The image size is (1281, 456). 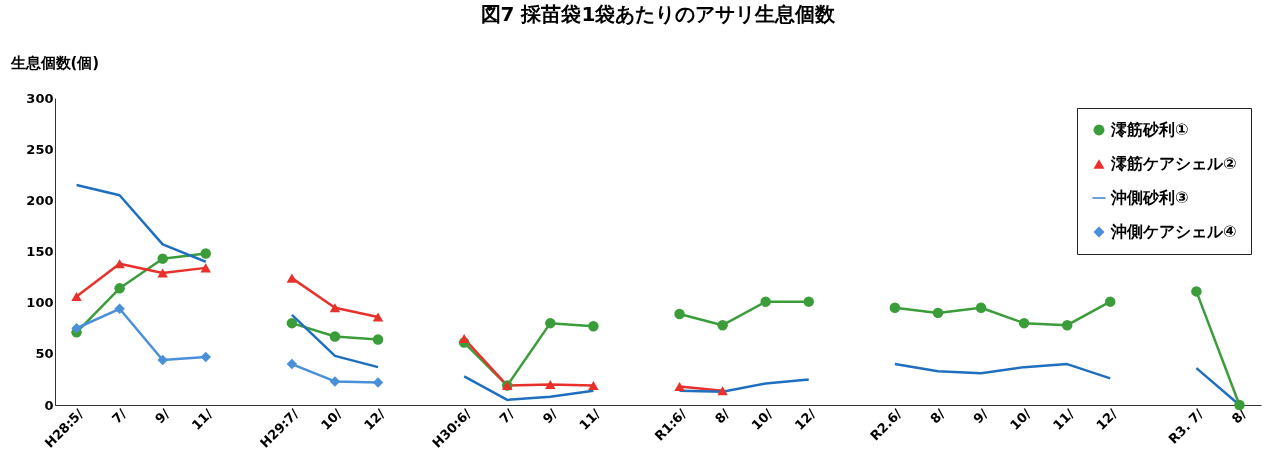 I want to click on y-tick-label: 300, so click(x=40, y=98).